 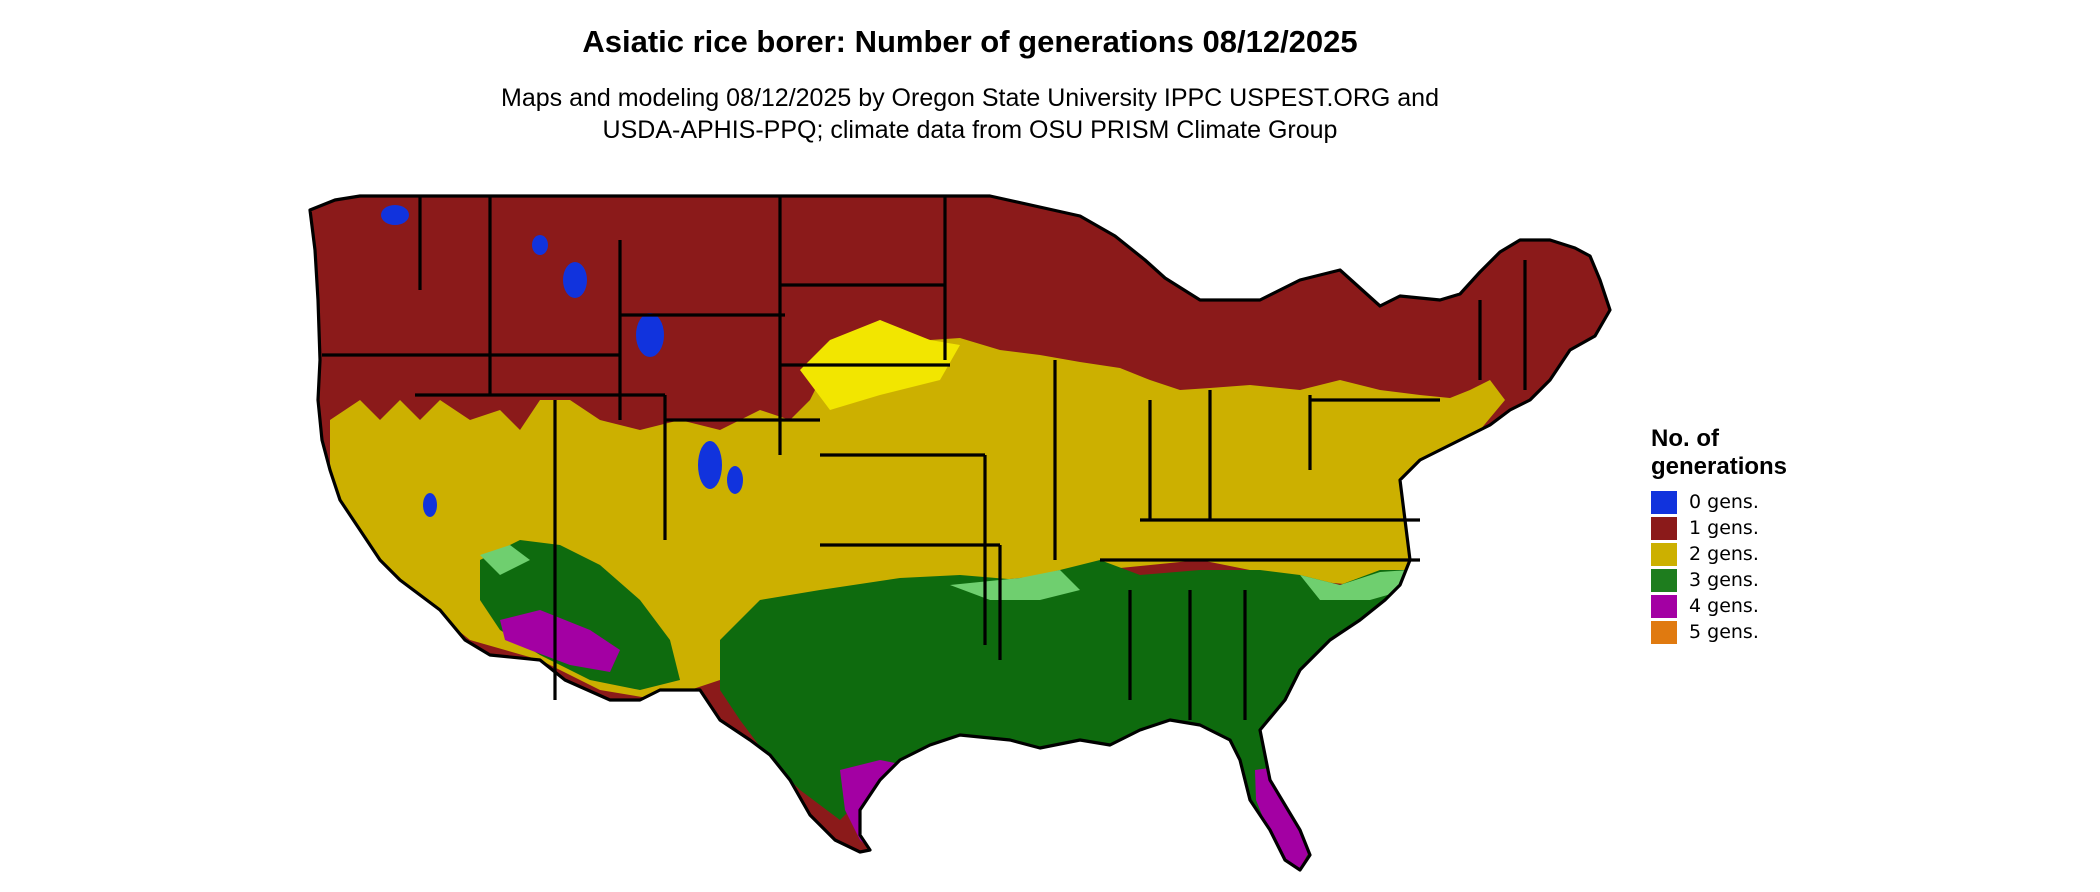 What do you see at coordinates (1724, 580) in the screenshot?
I see `legend-label: 3 gens.` at bounding box center [1724, 580].